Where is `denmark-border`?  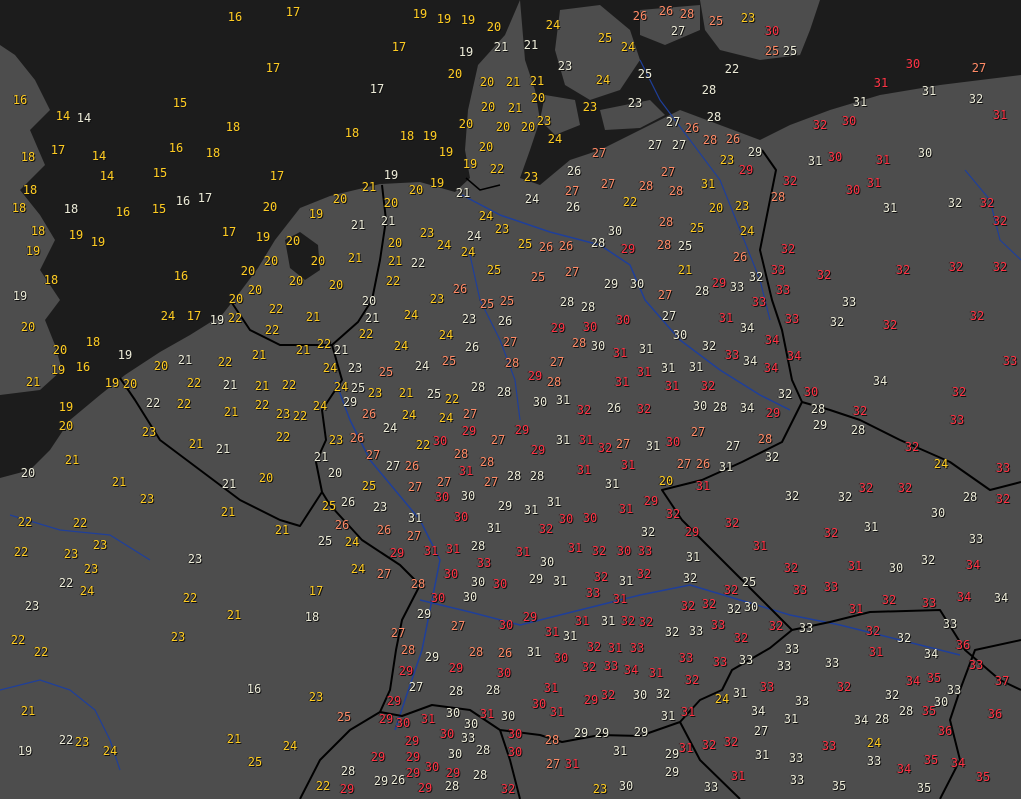
denmark-border is located at coordinates (483, 184).